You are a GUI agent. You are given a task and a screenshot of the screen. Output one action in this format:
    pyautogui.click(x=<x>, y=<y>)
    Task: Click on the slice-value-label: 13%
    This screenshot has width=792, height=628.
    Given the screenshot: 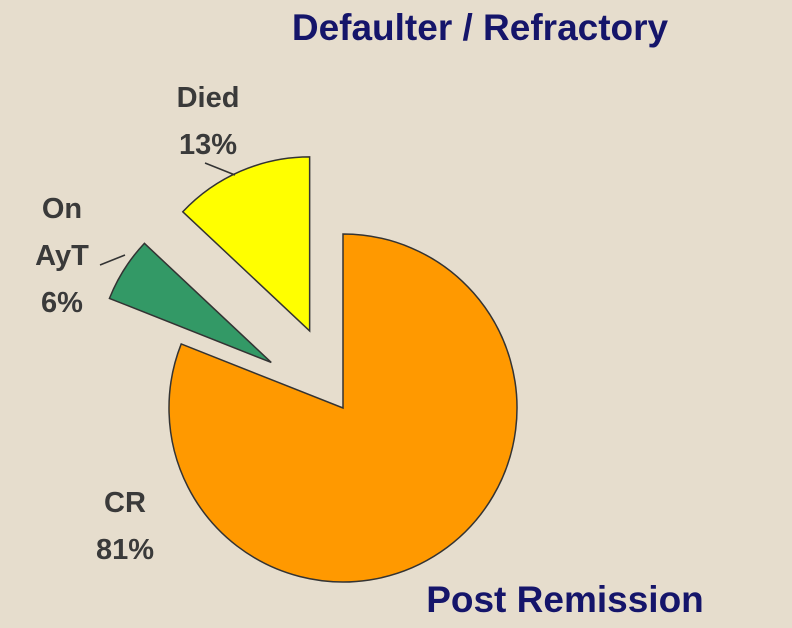 What is the action you would take?
    pyautogui.click(x=208, y=145)
    